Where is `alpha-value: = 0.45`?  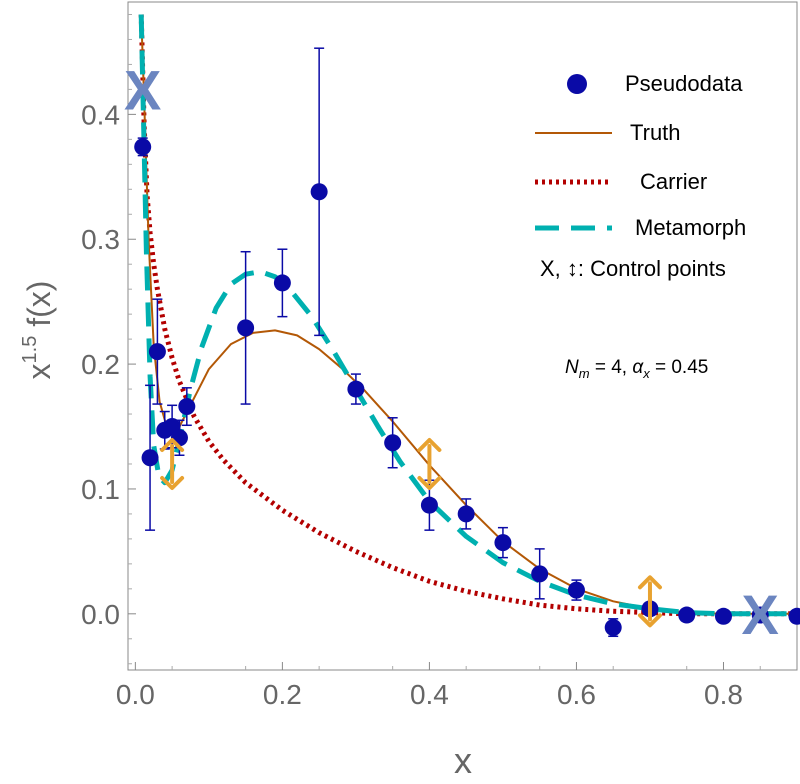 alpha-value: = 0.45 is located at coordinates (679, 367).